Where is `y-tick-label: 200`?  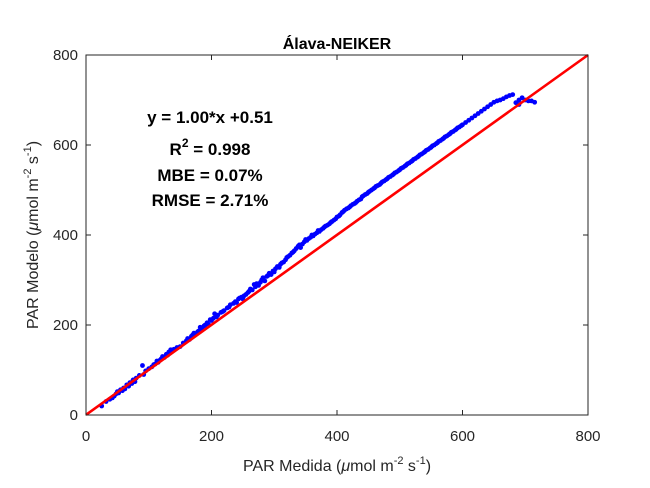
y-tick-label: 200 is located at coordinates (65, 325).